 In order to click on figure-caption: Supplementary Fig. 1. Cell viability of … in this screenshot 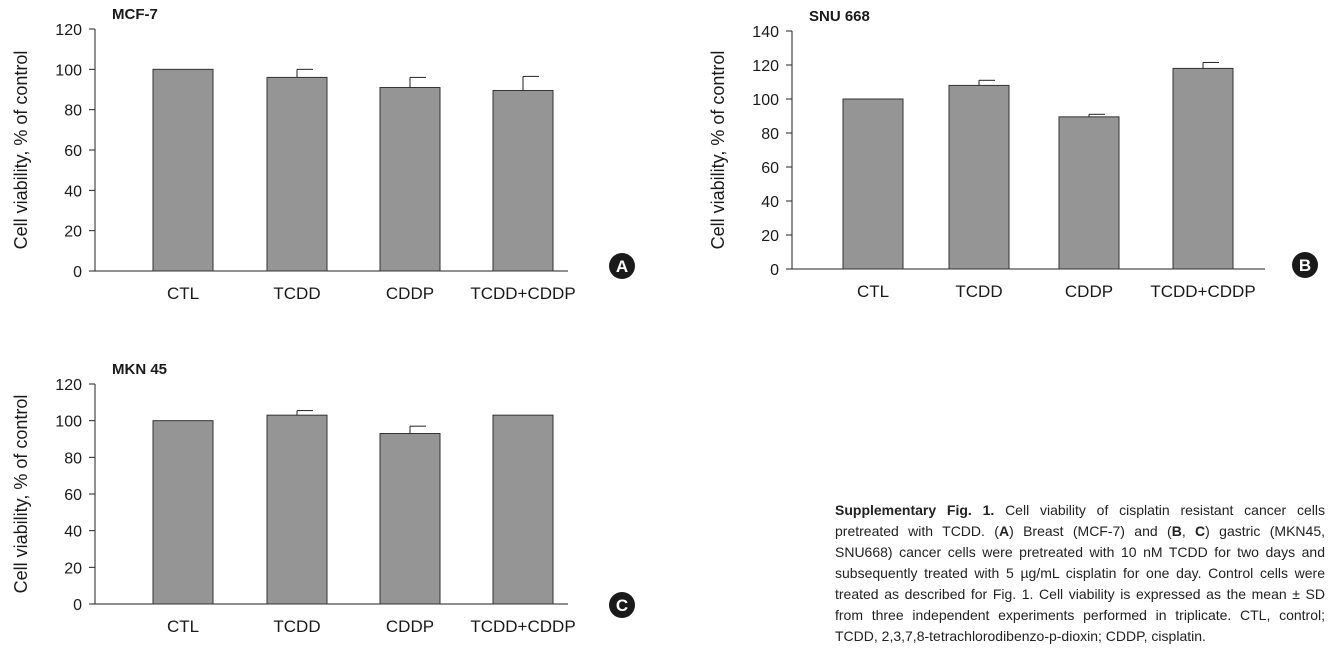, I will do `click(1080, 573)`.